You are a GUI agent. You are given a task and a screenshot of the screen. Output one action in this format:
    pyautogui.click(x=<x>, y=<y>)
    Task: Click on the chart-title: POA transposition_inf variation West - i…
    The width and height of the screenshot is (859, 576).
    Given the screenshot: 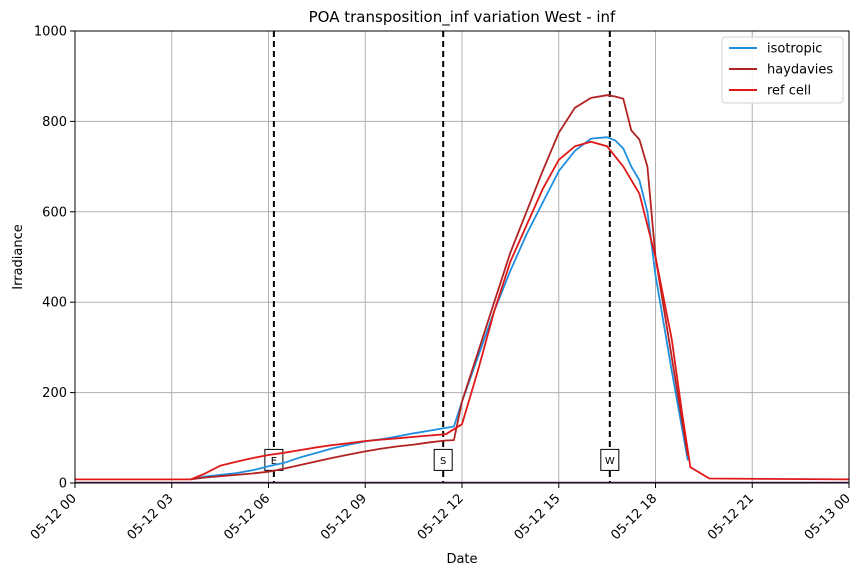 What is the action you would take?
    pyautogui.click(x=462, y=17)
    